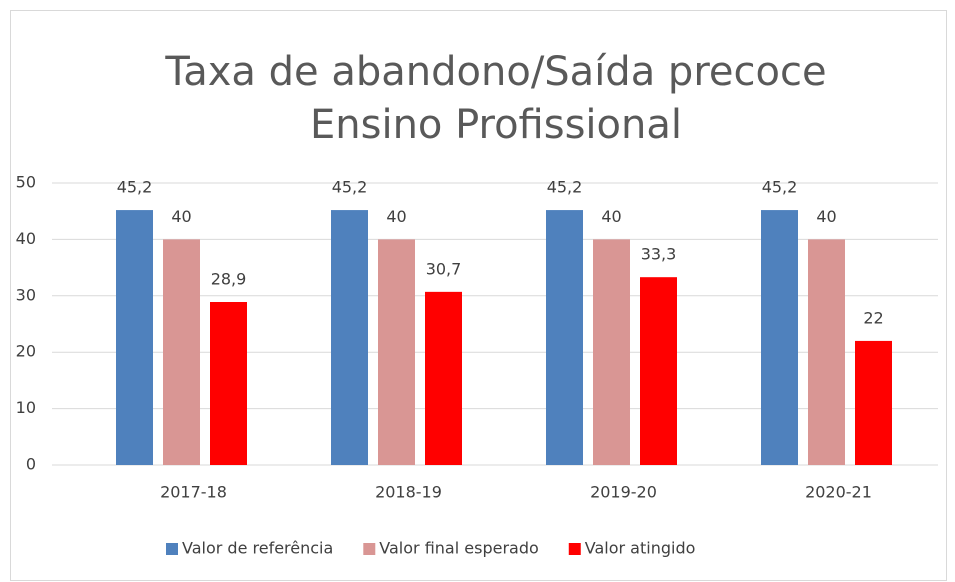 Image resolution: width=955 pixels, height=582 pixels. Describe the element at coordinates (496, 125) in the screenshot. I see `chart-title: Ensino Profissional` at that location.